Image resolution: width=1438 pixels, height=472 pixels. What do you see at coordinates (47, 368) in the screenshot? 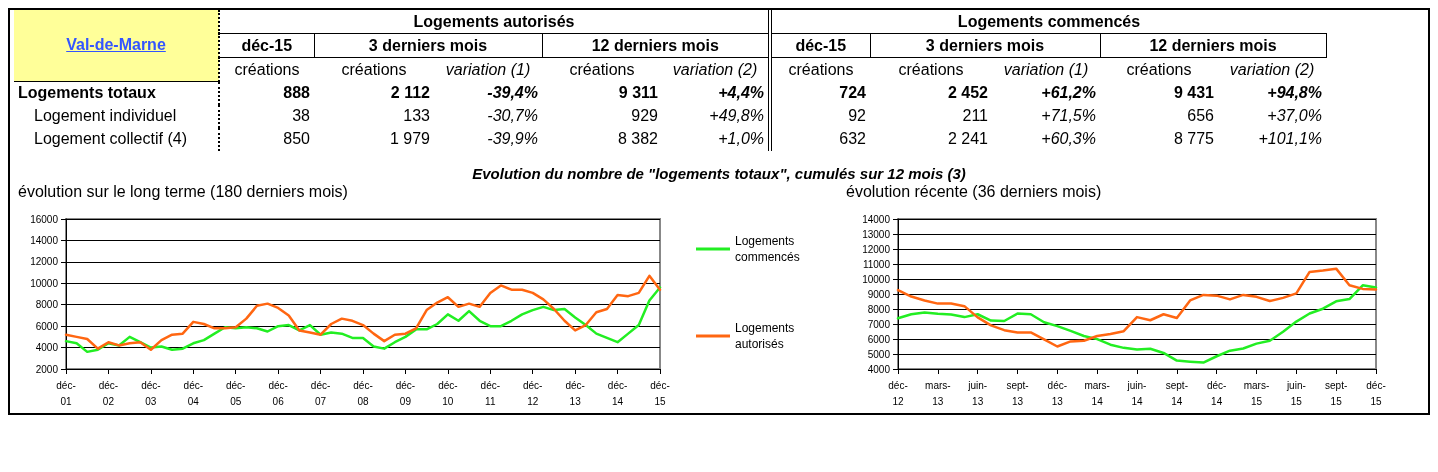
I see `y-tick-label: 2000` at bounding box center [47, 368].